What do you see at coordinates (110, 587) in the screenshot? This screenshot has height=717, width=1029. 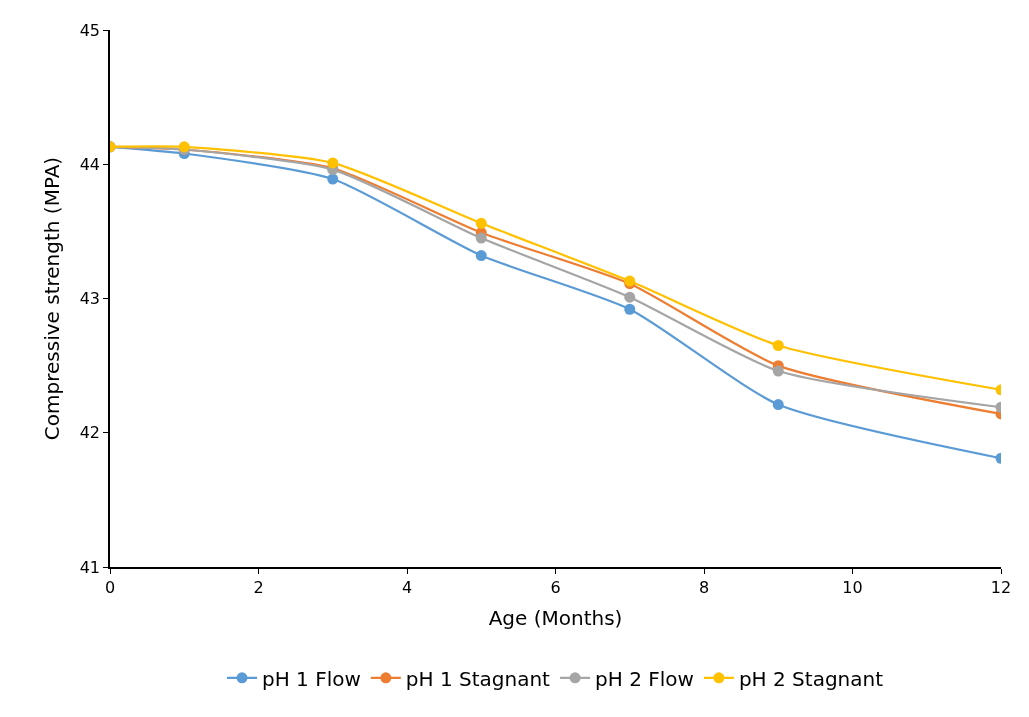 I see `x-tick-label: 0` at bounding box center [110, 587].